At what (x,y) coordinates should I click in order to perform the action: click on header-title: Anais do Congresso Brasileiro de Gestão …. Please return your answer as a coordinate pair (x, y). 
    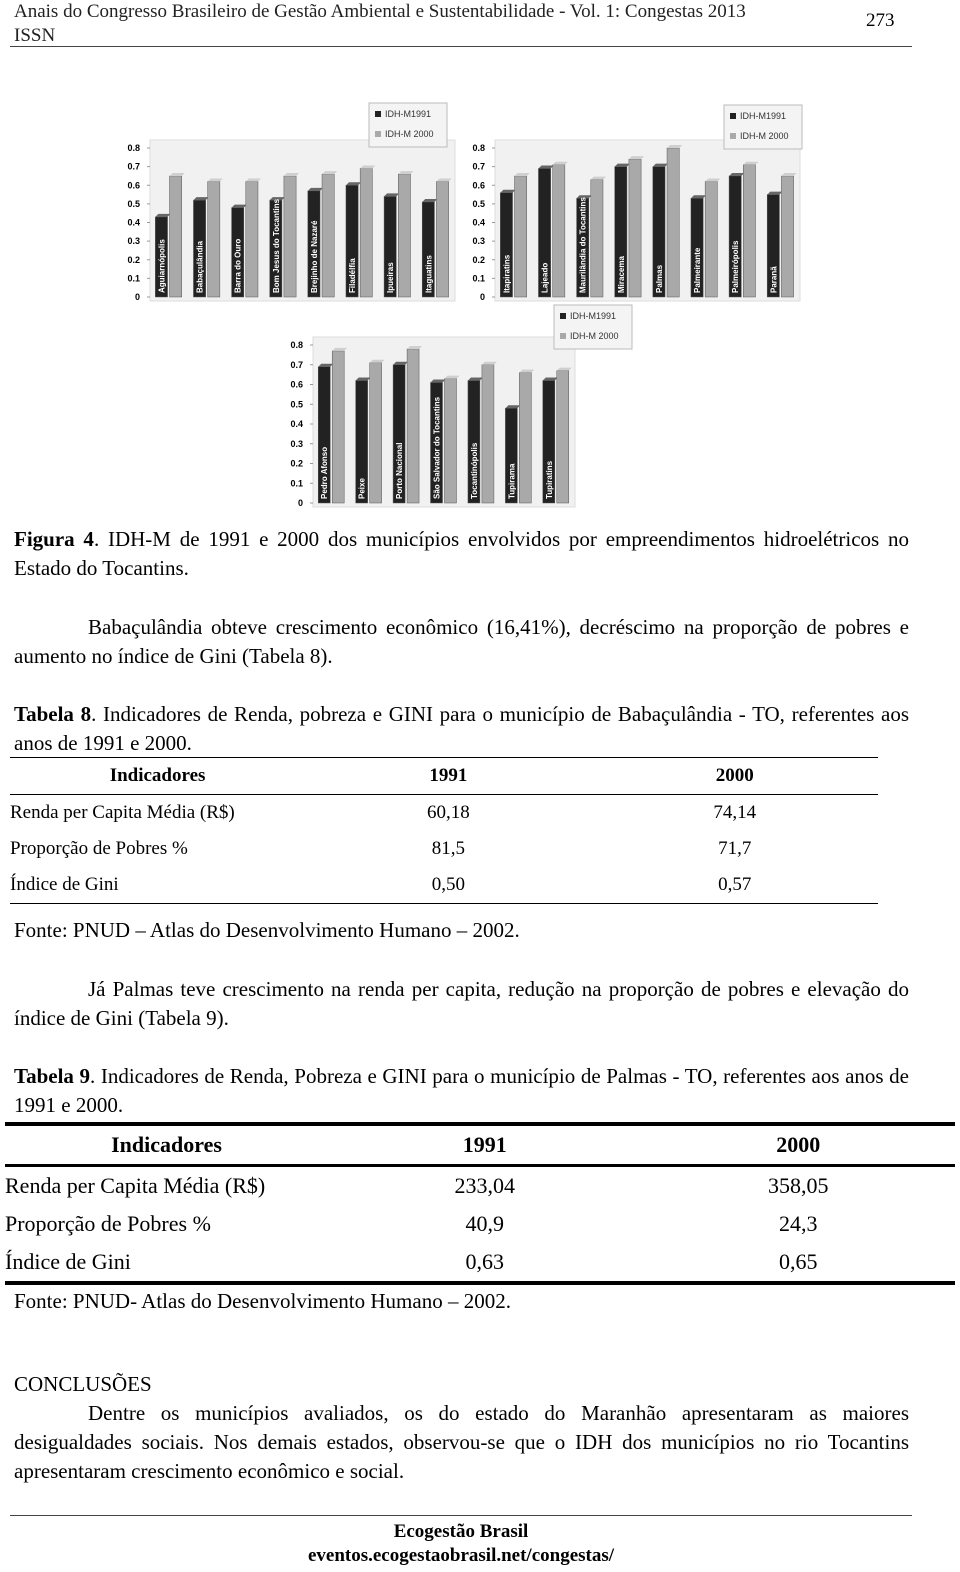
    Looking at the image, I should click on (380, 11).